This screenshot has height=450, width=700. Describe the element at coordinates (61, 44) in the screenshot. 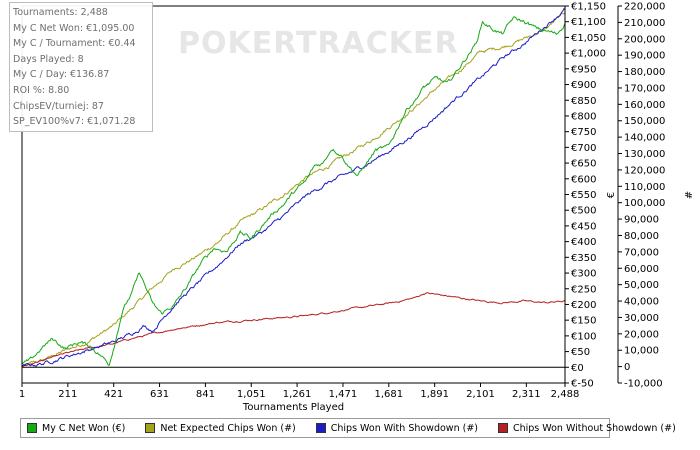

I see `stat-label: My C / Tournament:` at that location.